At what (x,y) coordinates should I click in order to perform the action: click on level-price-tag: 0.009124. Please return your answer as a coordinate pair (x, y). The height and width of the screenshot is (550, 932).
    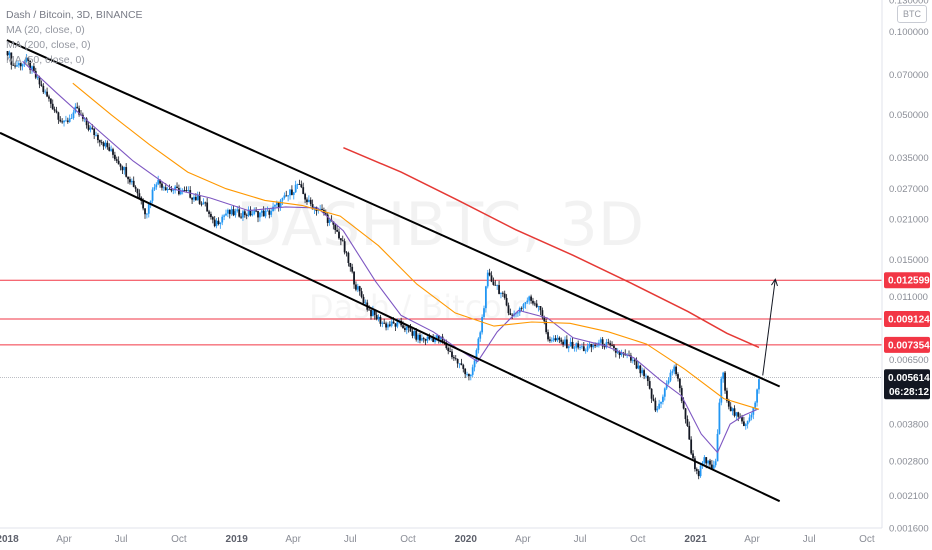
    Looking at the image, I should click on (907, 318).